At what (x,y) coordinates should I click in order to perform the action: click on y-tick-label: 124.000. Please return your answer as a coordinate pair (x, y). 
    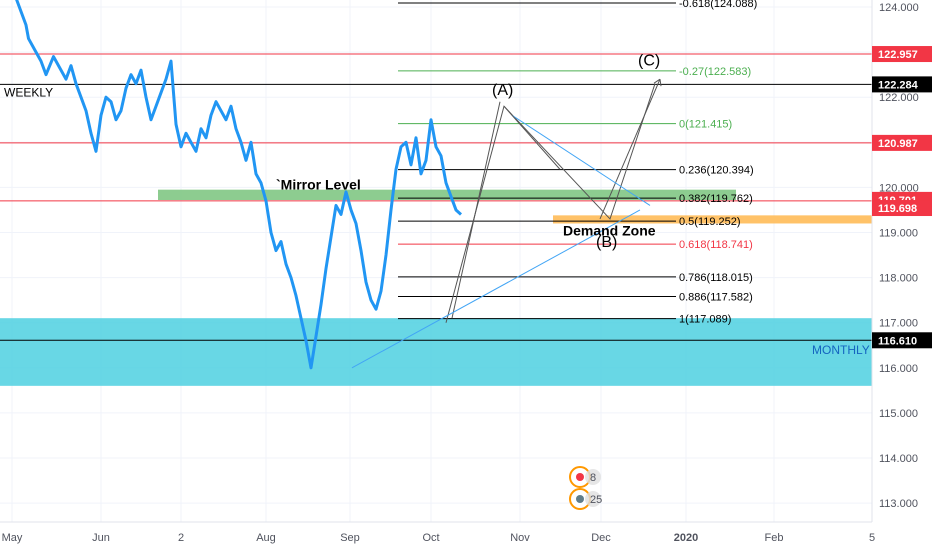
    Looking at the image, I should click on (899, 8).